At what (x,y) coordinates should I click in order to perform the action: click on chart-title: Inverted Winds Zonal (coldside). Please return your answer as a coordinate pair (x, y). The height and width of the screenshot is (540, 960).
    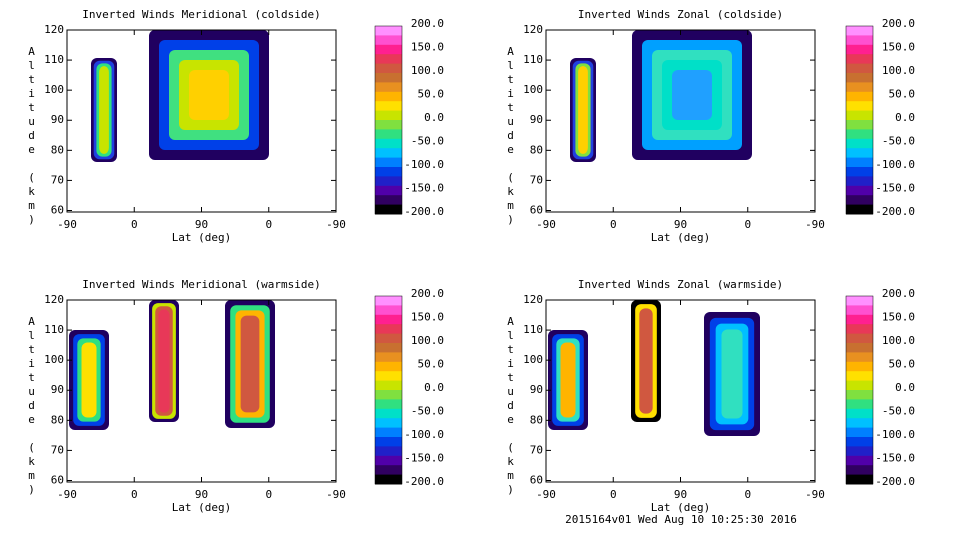
    Looking at the image, I should click on (680, 14).